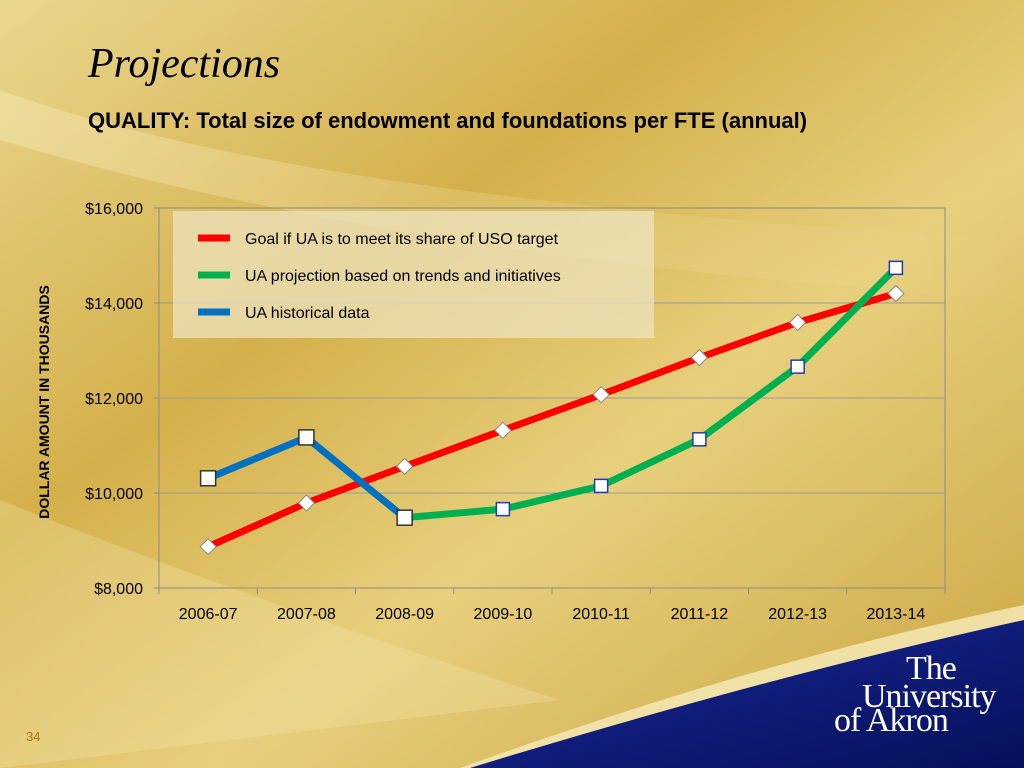  I want to click on y-axis-label: DOLLAR AMOUNT IN THOUSANDS, so click(44, 402).